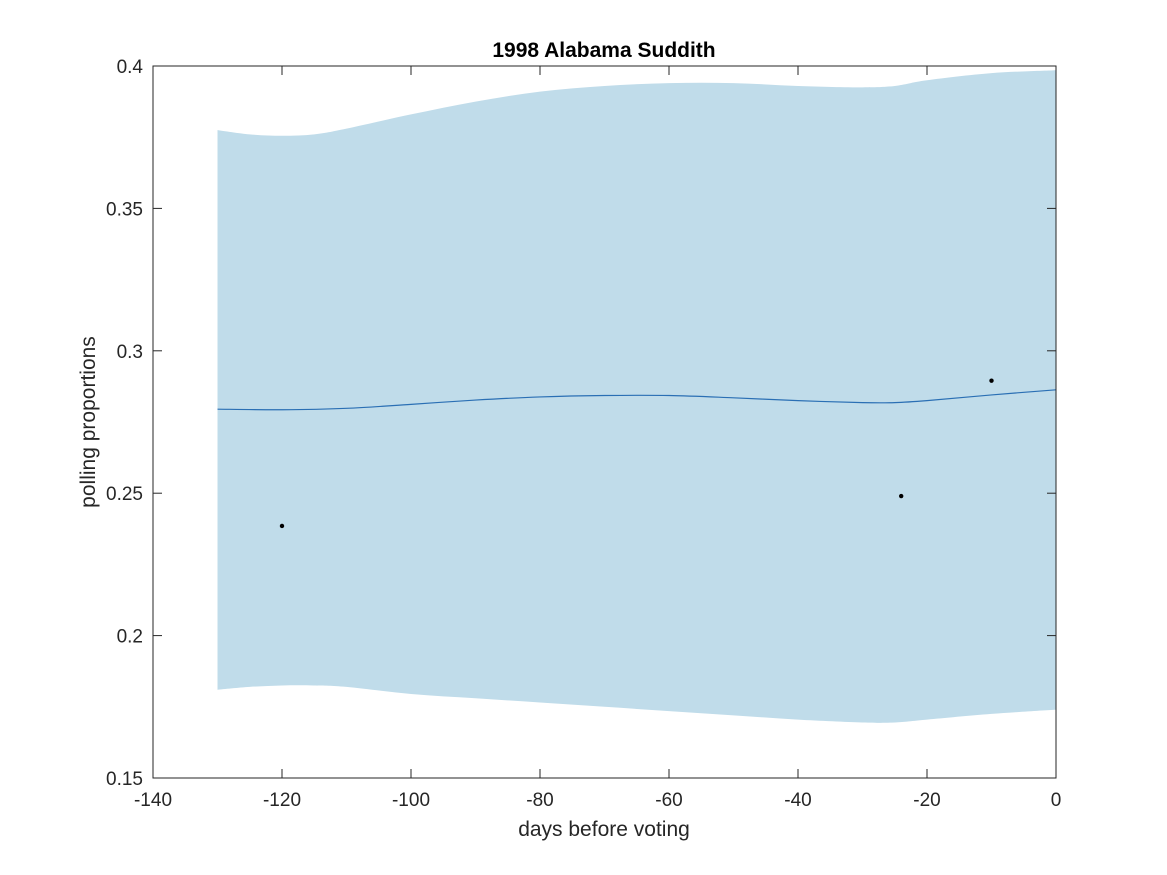 This screenshot has width=1167, height=875. Describe the element at coordinates (797, 800) in the screenshot. I see `x-tick-label: -40` at that location.